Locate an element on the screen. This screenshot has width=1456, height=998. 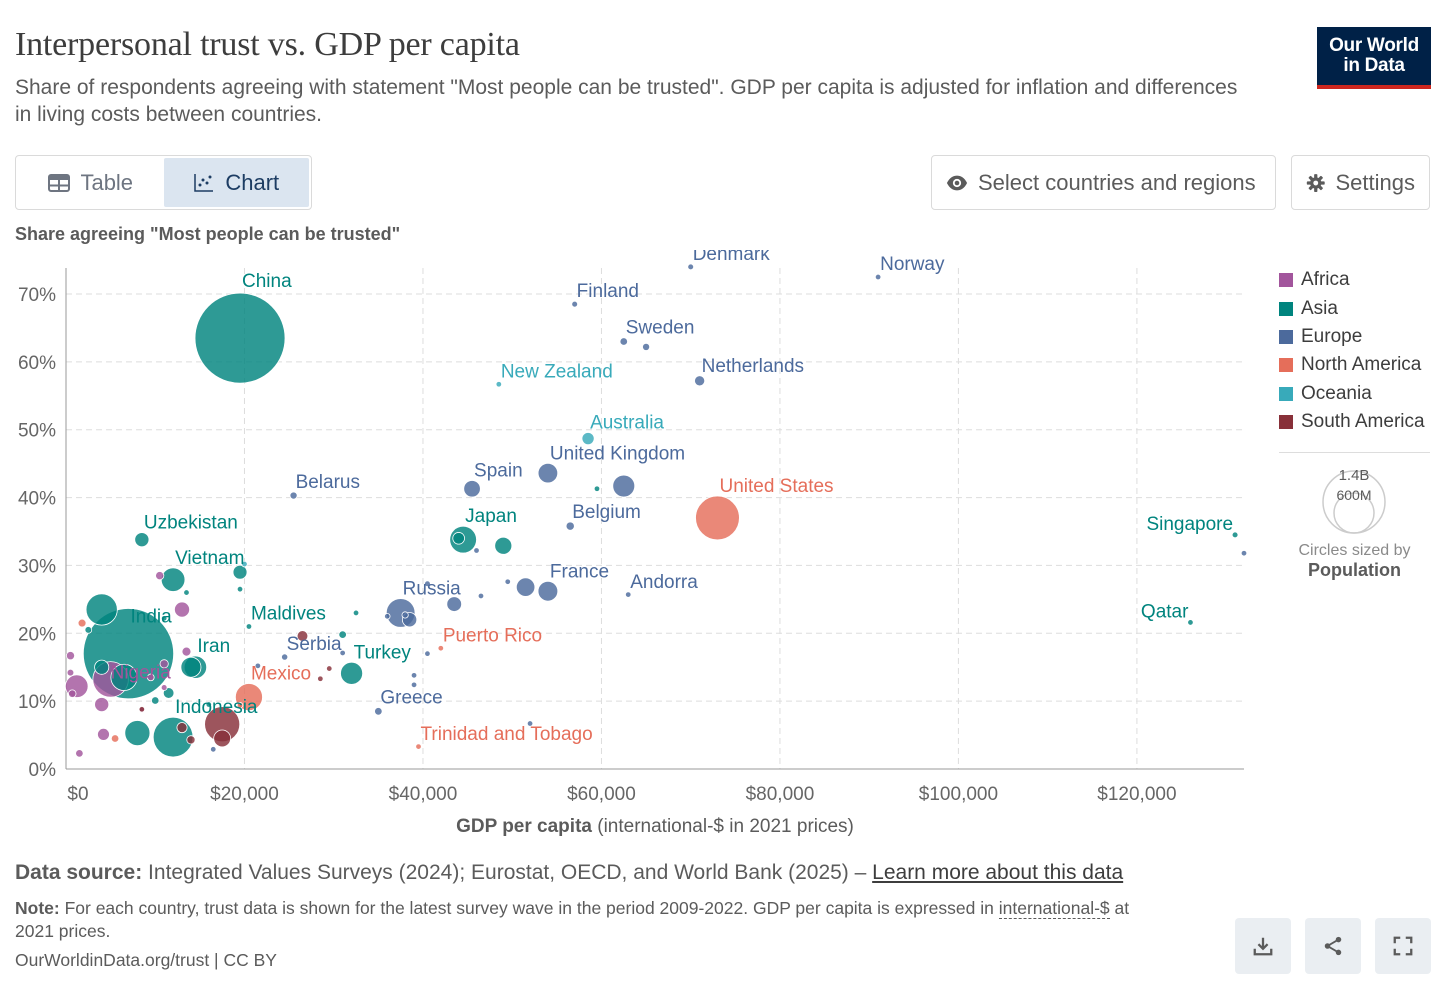
label-russia: Russia is located at coordinates (432, 589).